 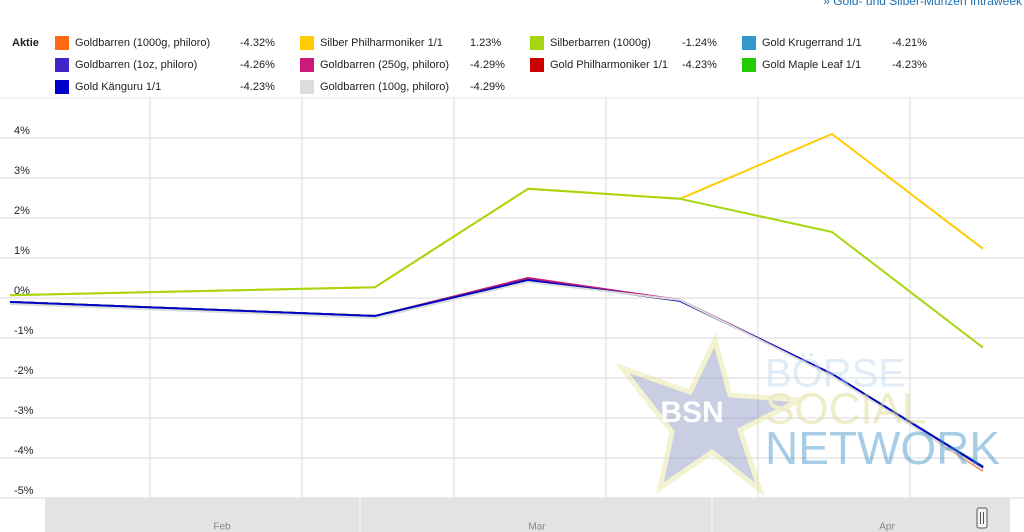 What do you see at coordinates (142, 43) in the screenshot?
I see `legend-label: Goldbarren (1000g, philoro)` at bounding box center [142, 43].